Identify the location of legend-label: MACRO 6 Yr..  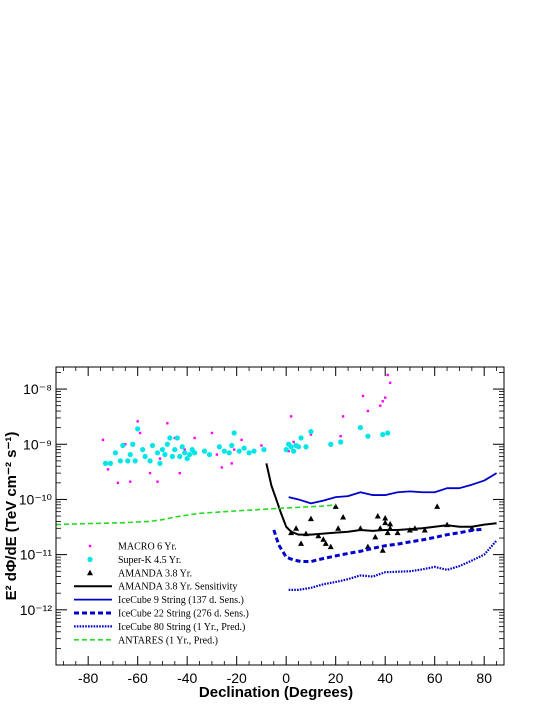
(147, 547).